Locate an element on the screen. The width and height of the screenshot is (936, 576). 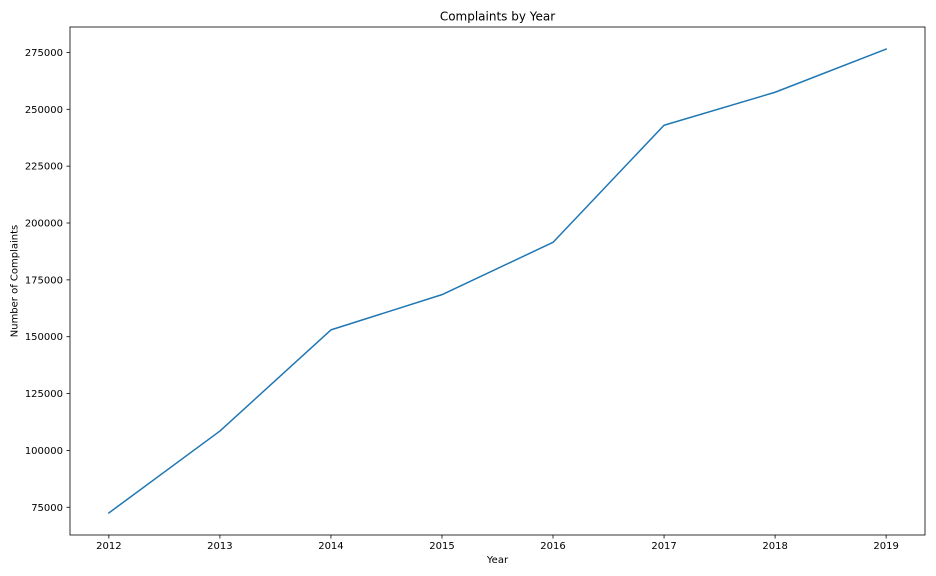
x-tick-label: 2013 is located at coordinates (219, 546).